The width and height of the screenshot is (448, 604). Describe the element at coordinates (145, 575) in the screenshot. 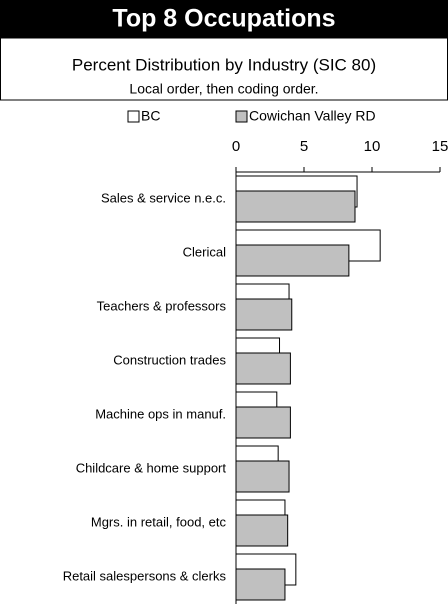

I see `category-label: Retail salespersons & clerks` at that location.